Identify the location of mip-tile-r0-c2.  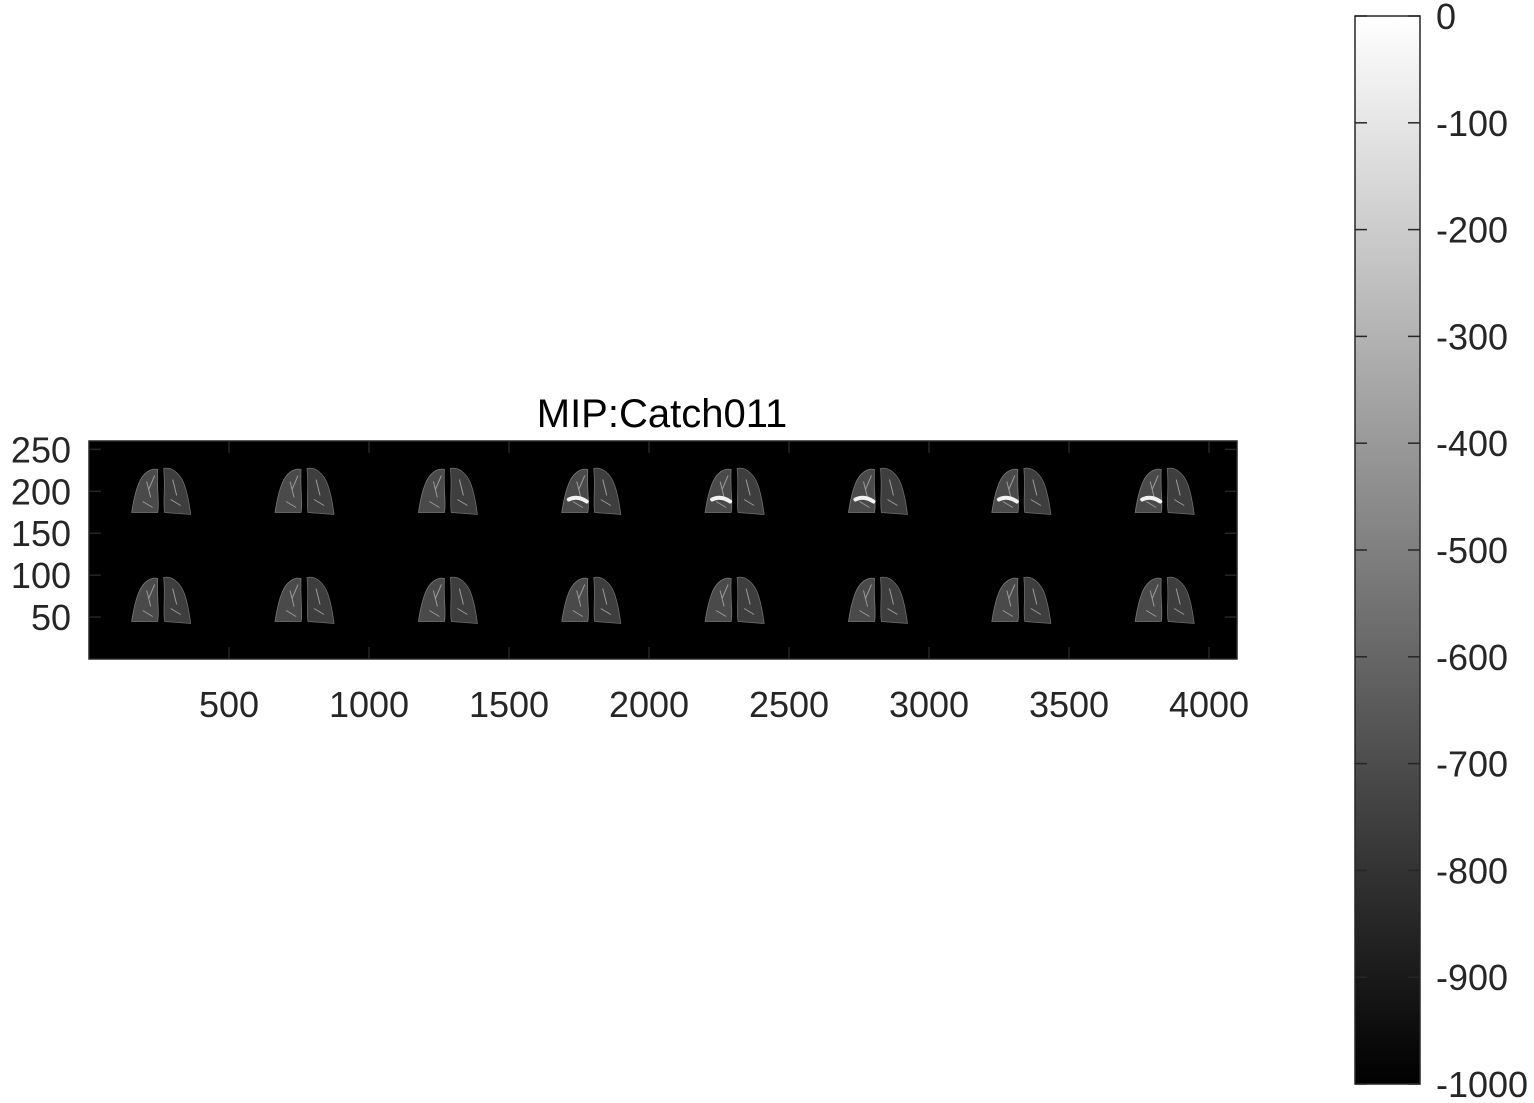
(447, 491).